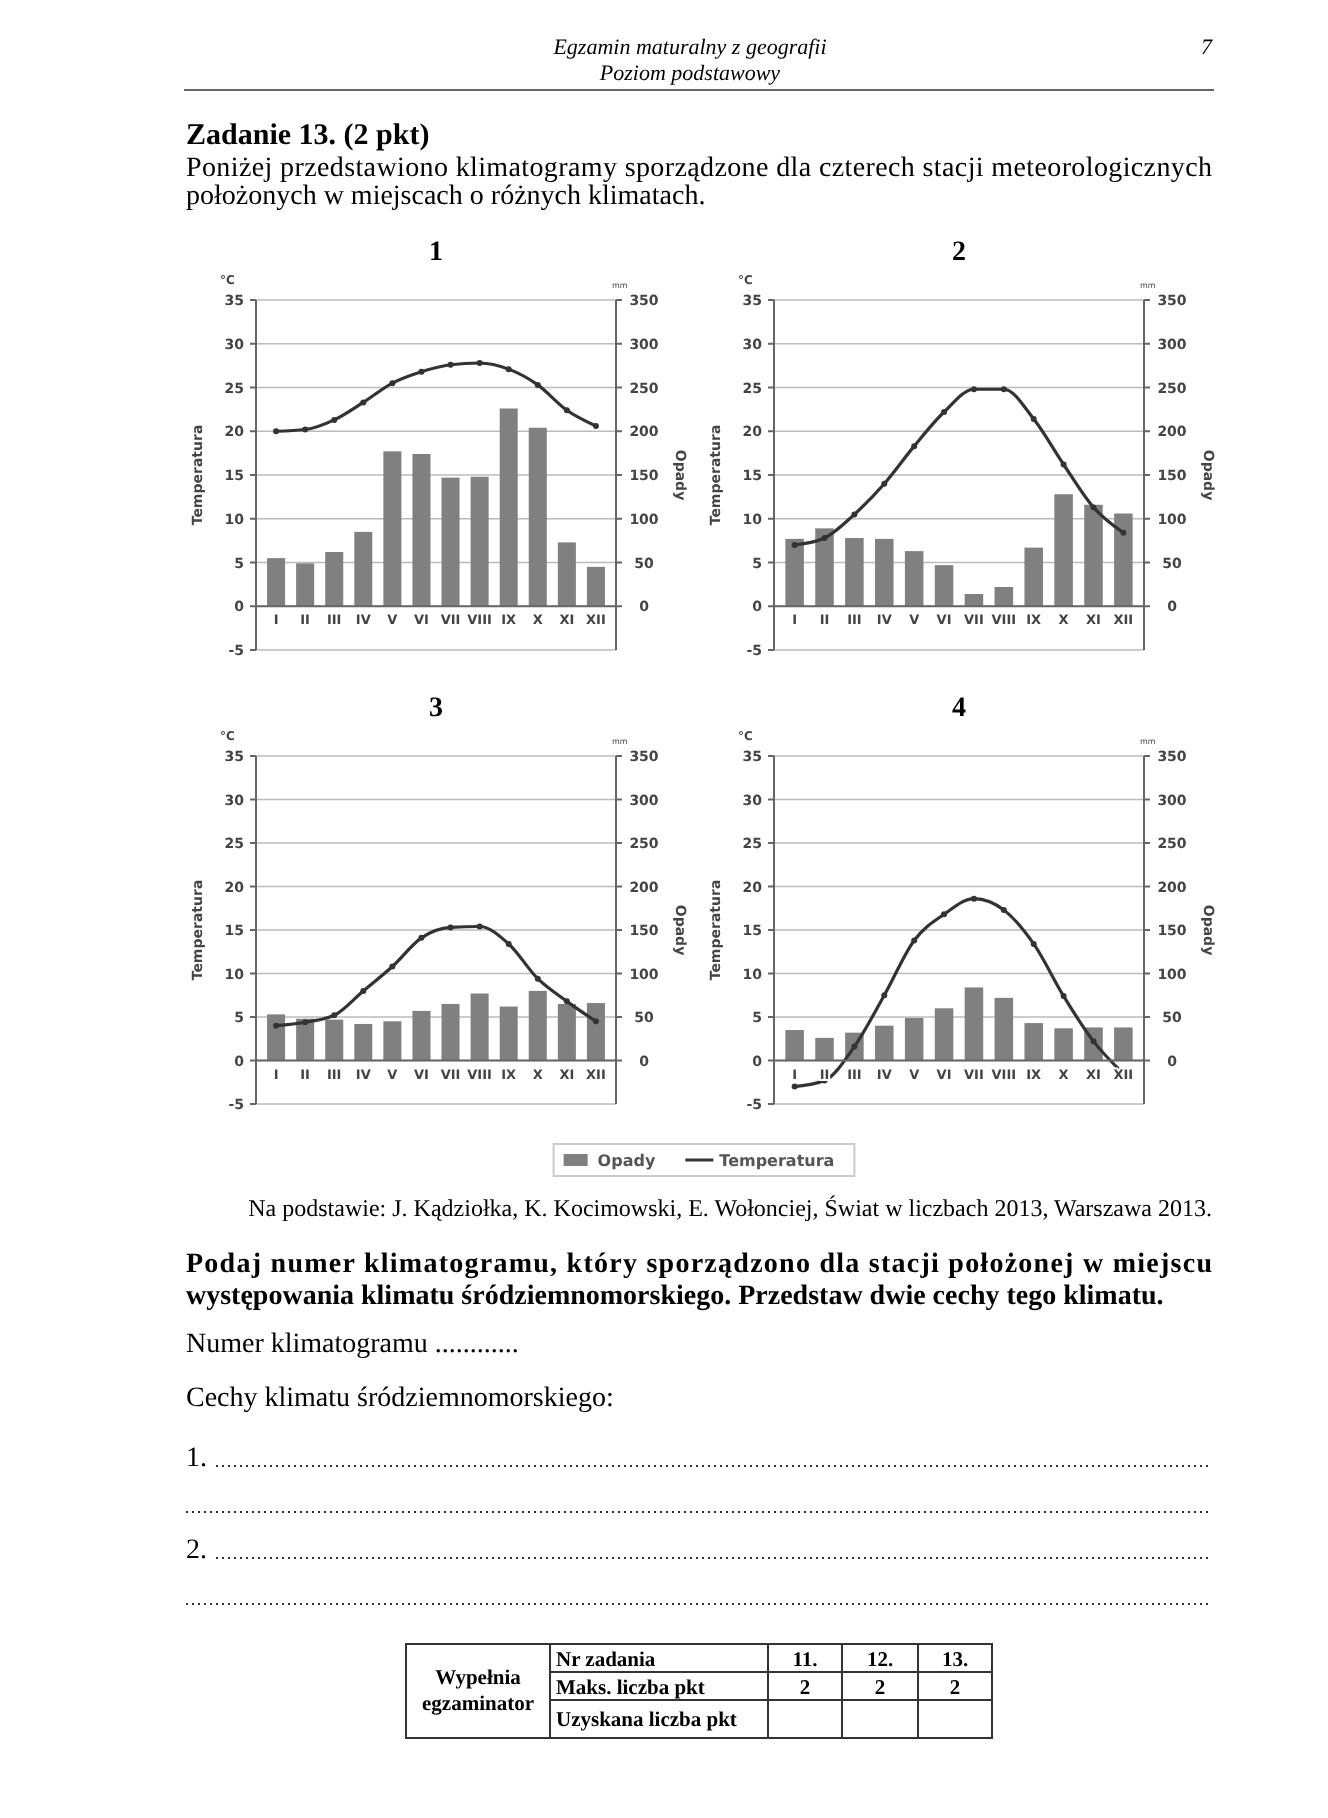 Image resolution: width=1328 pixels, height=1818 pixels. I want to click on chart-title: 3, so click(436, 709).